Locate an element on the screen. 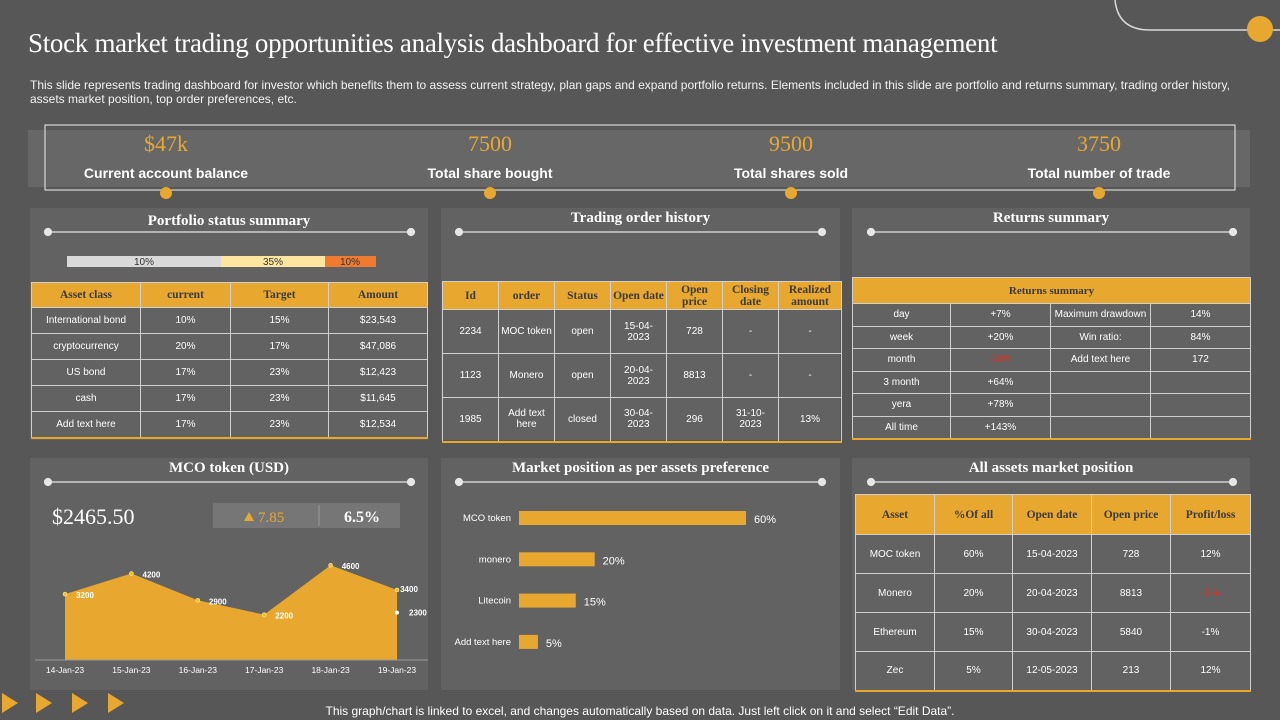 This screenshot has height=720, width=1280. x-tick-label: 18-Jan-23 is located at coordinates (330, 670).